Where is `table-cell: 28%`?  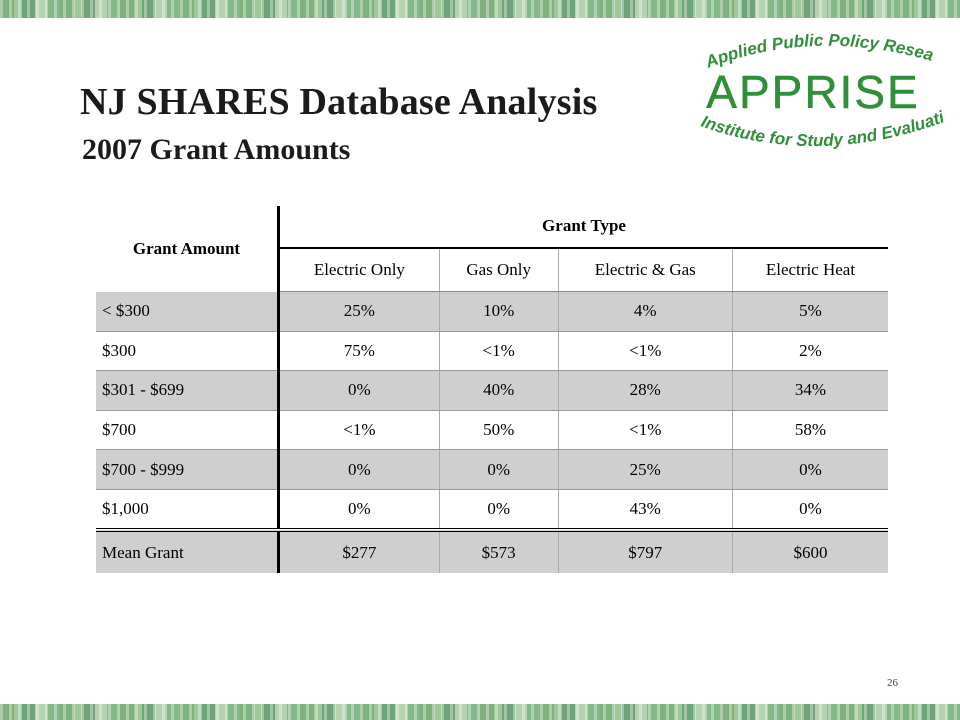
table-cell: 28% is located at coordinates (645, 390).